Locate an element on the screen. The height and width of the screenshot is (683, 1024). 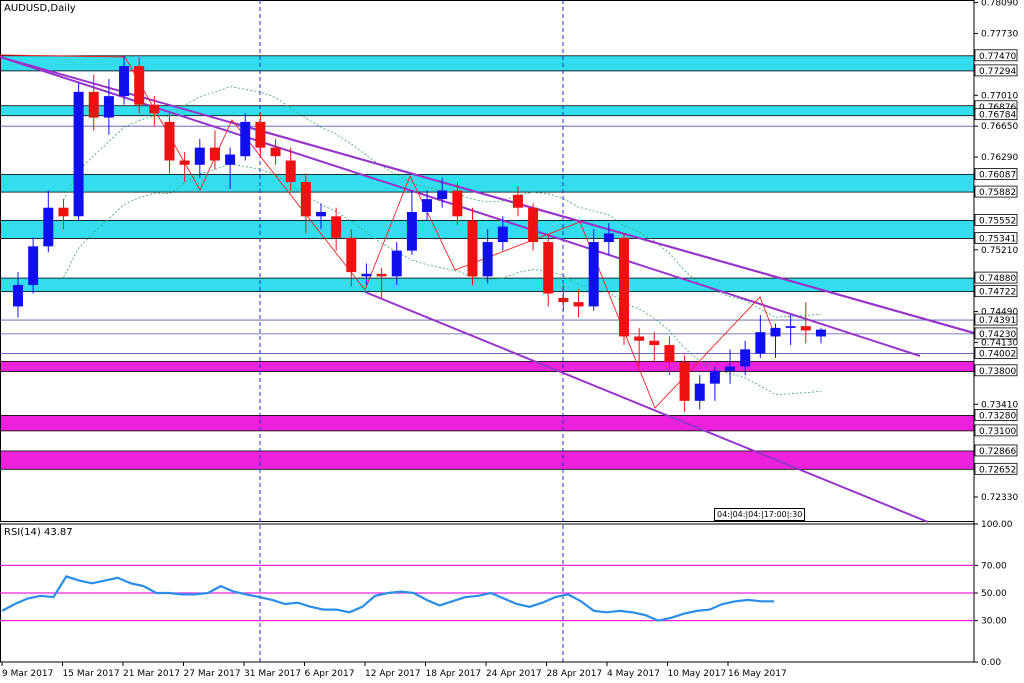
price-tag-5: 0.75882 is located at coordinates (997, 193).